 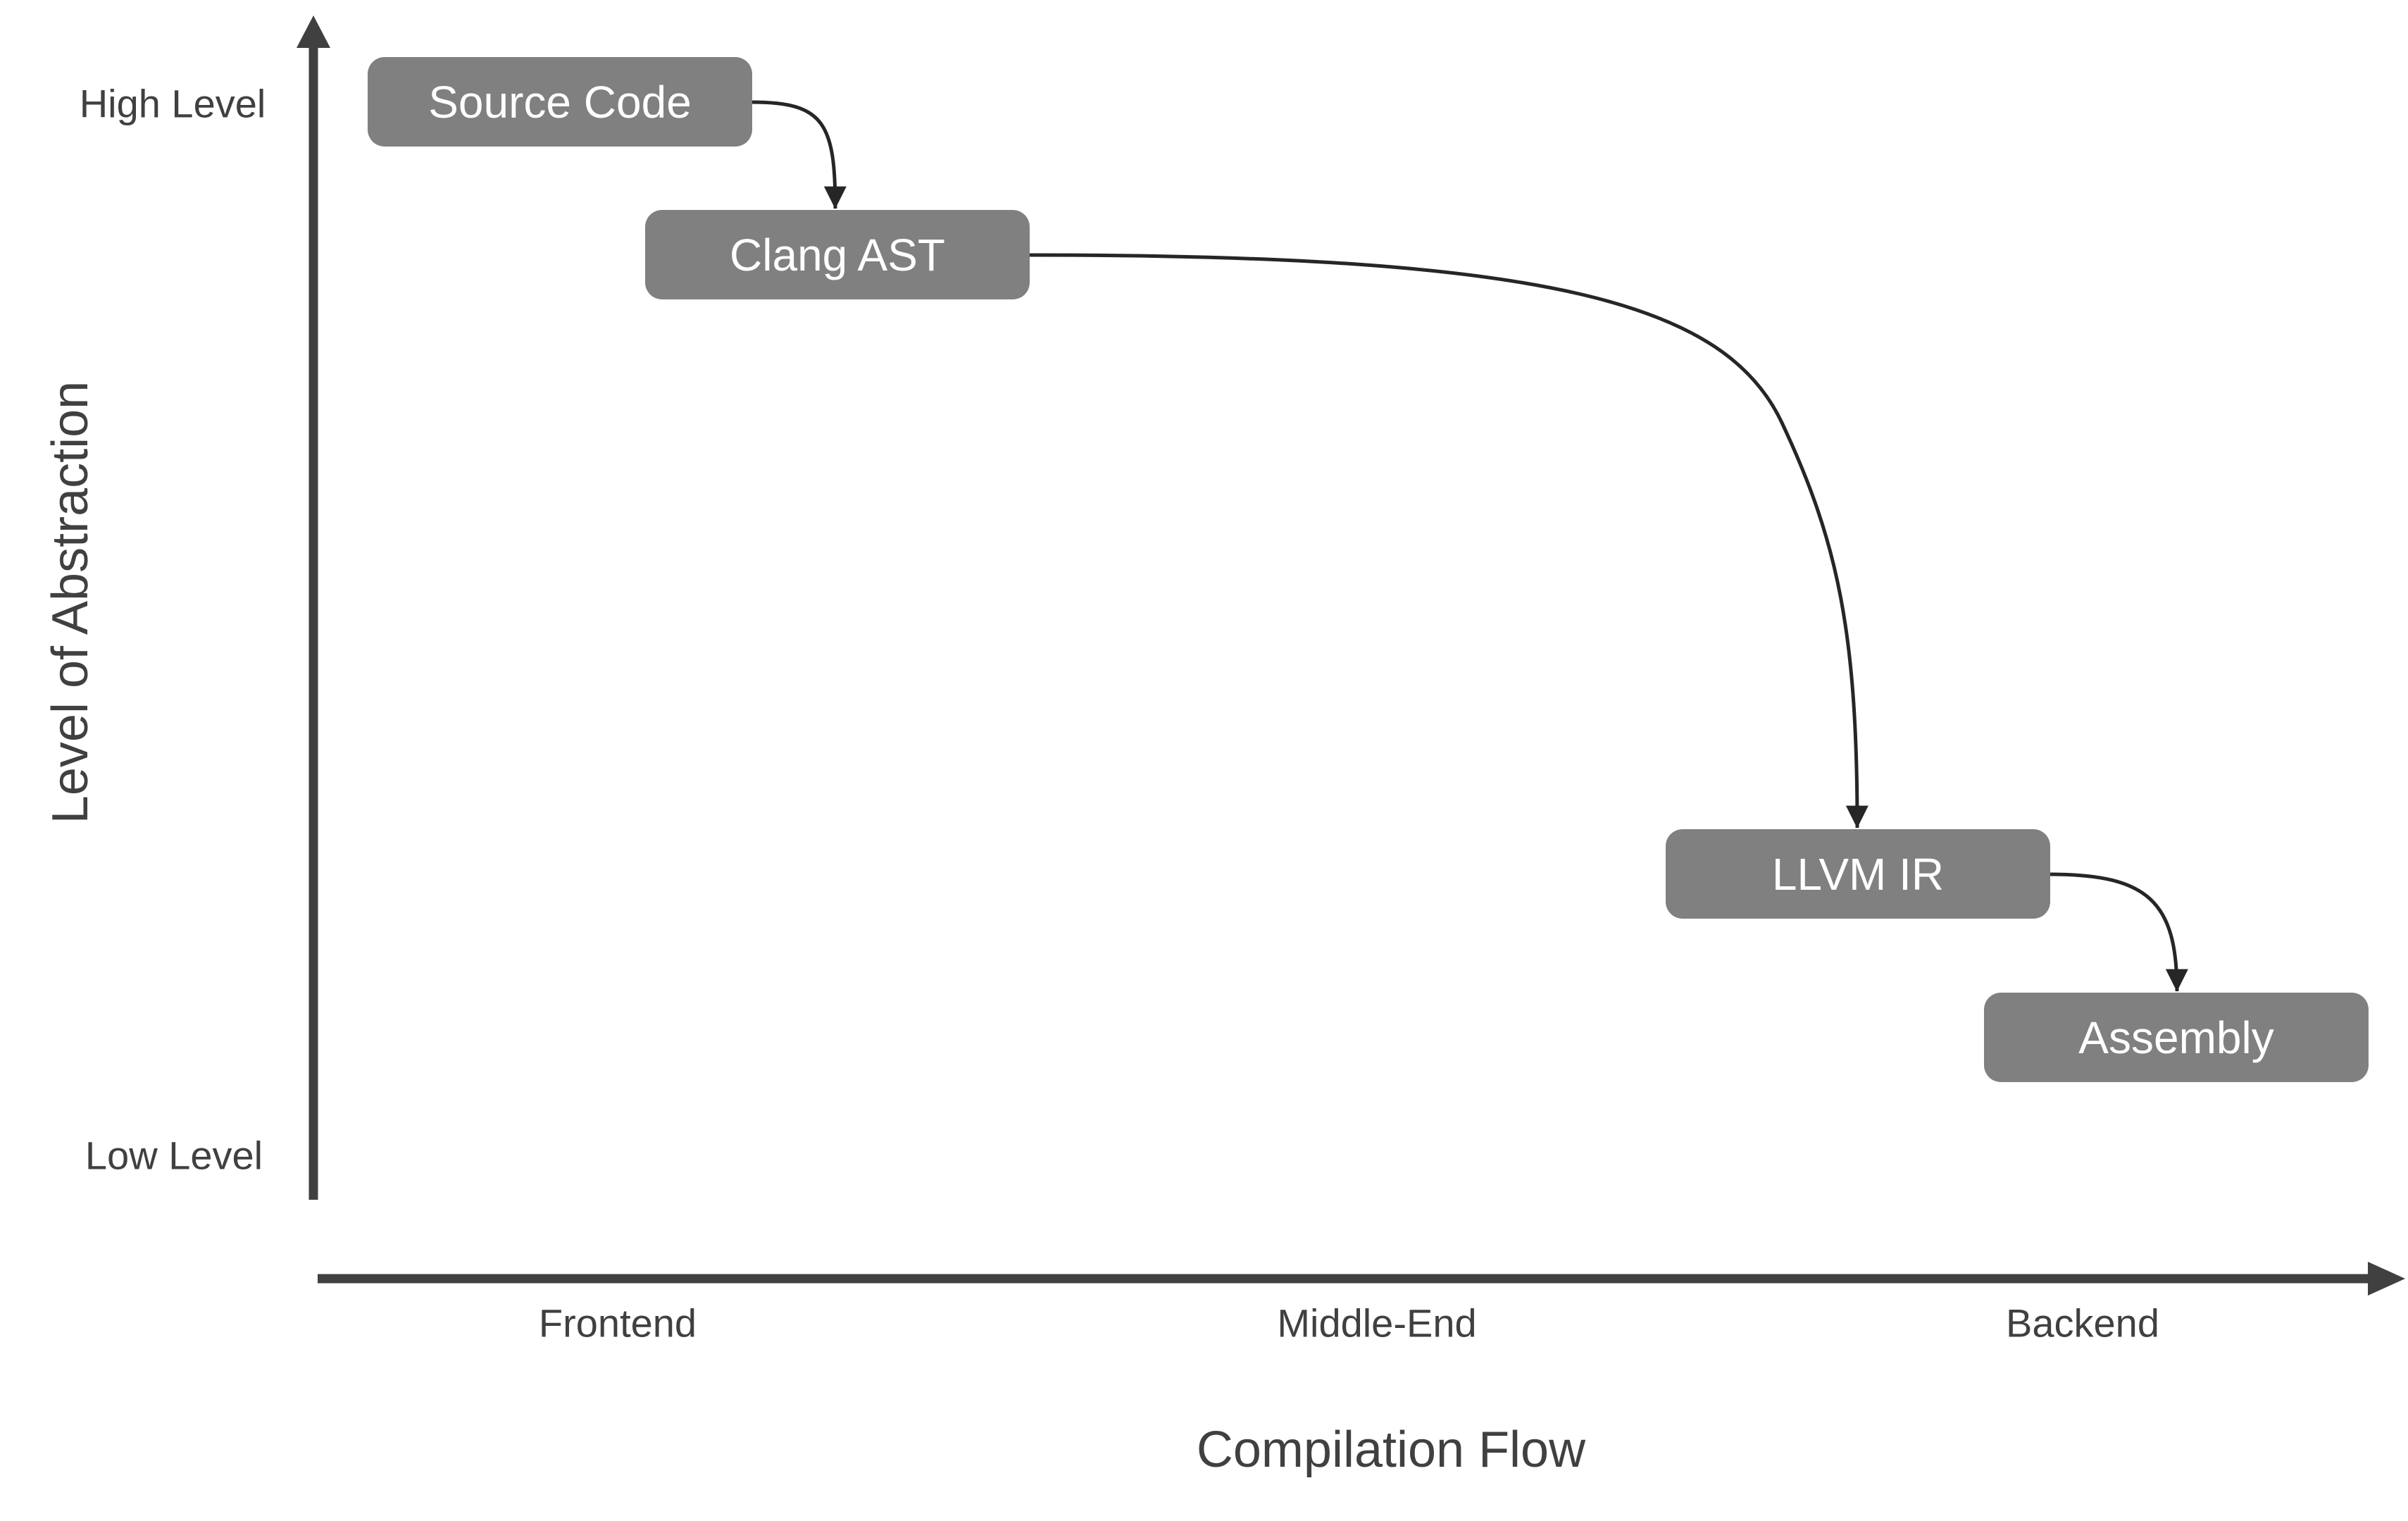 What do you see at coordinates (2386, 1279) in the screenshot?
I see `x-axis-arrowhead-icon` at bounding box center [2386, 1279].